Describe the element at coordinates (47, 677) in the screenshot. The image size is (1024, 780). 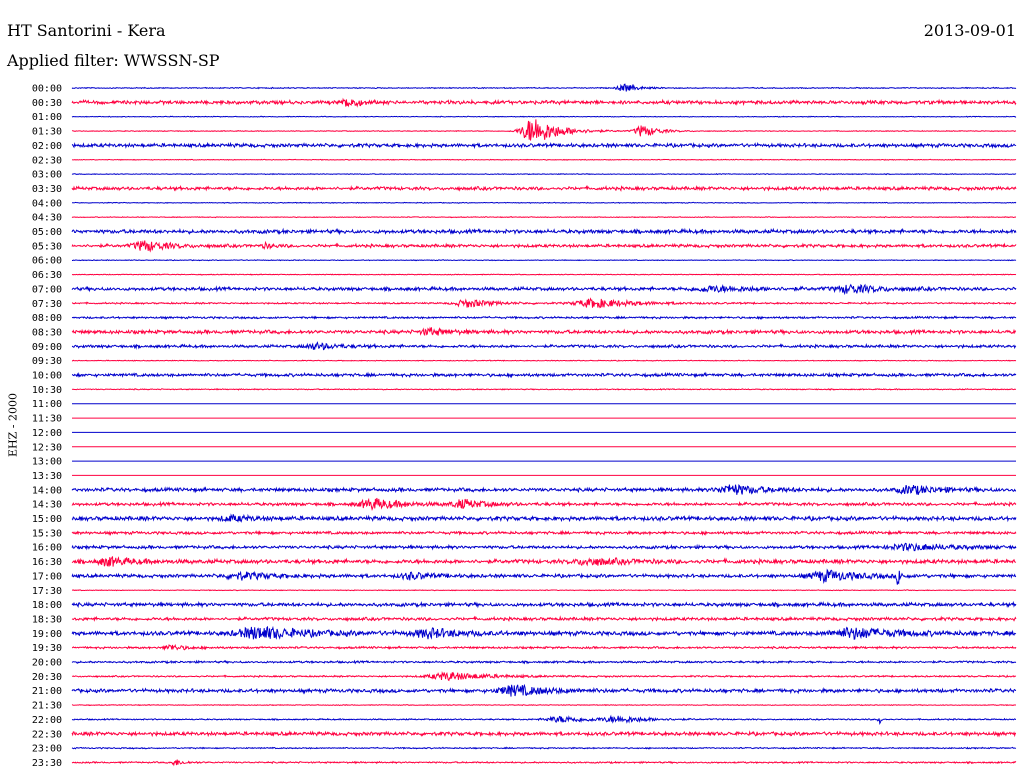
I see `time-label: 20:30` at that location.